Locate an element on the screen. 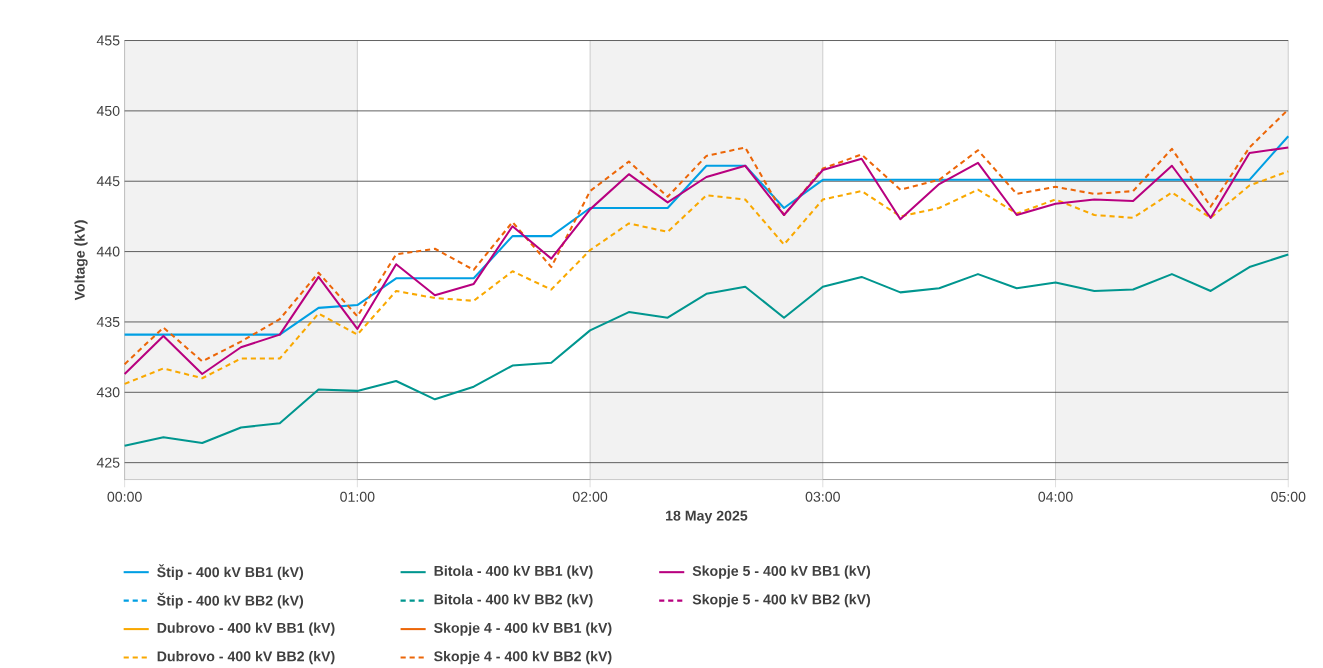 The image size is (1323, 668). x-tick-label: 00:00 is located at coordinates (124, 496).